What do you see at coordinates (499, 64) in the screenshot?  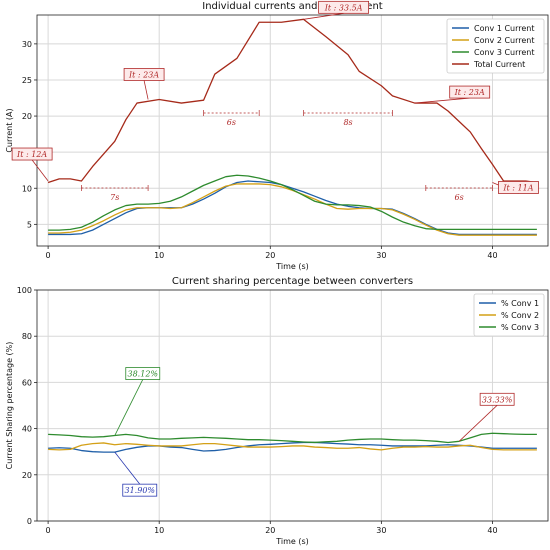 I see `legend-label: Total Current` at bounding box center [499, 64].